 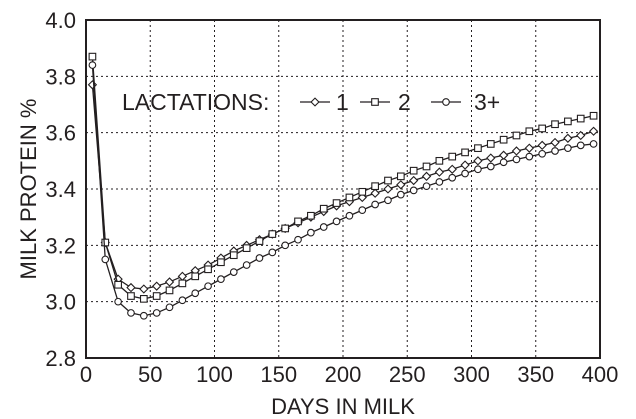 I want to click on y-tick-label: 3.6, so click(x=60, y=133).